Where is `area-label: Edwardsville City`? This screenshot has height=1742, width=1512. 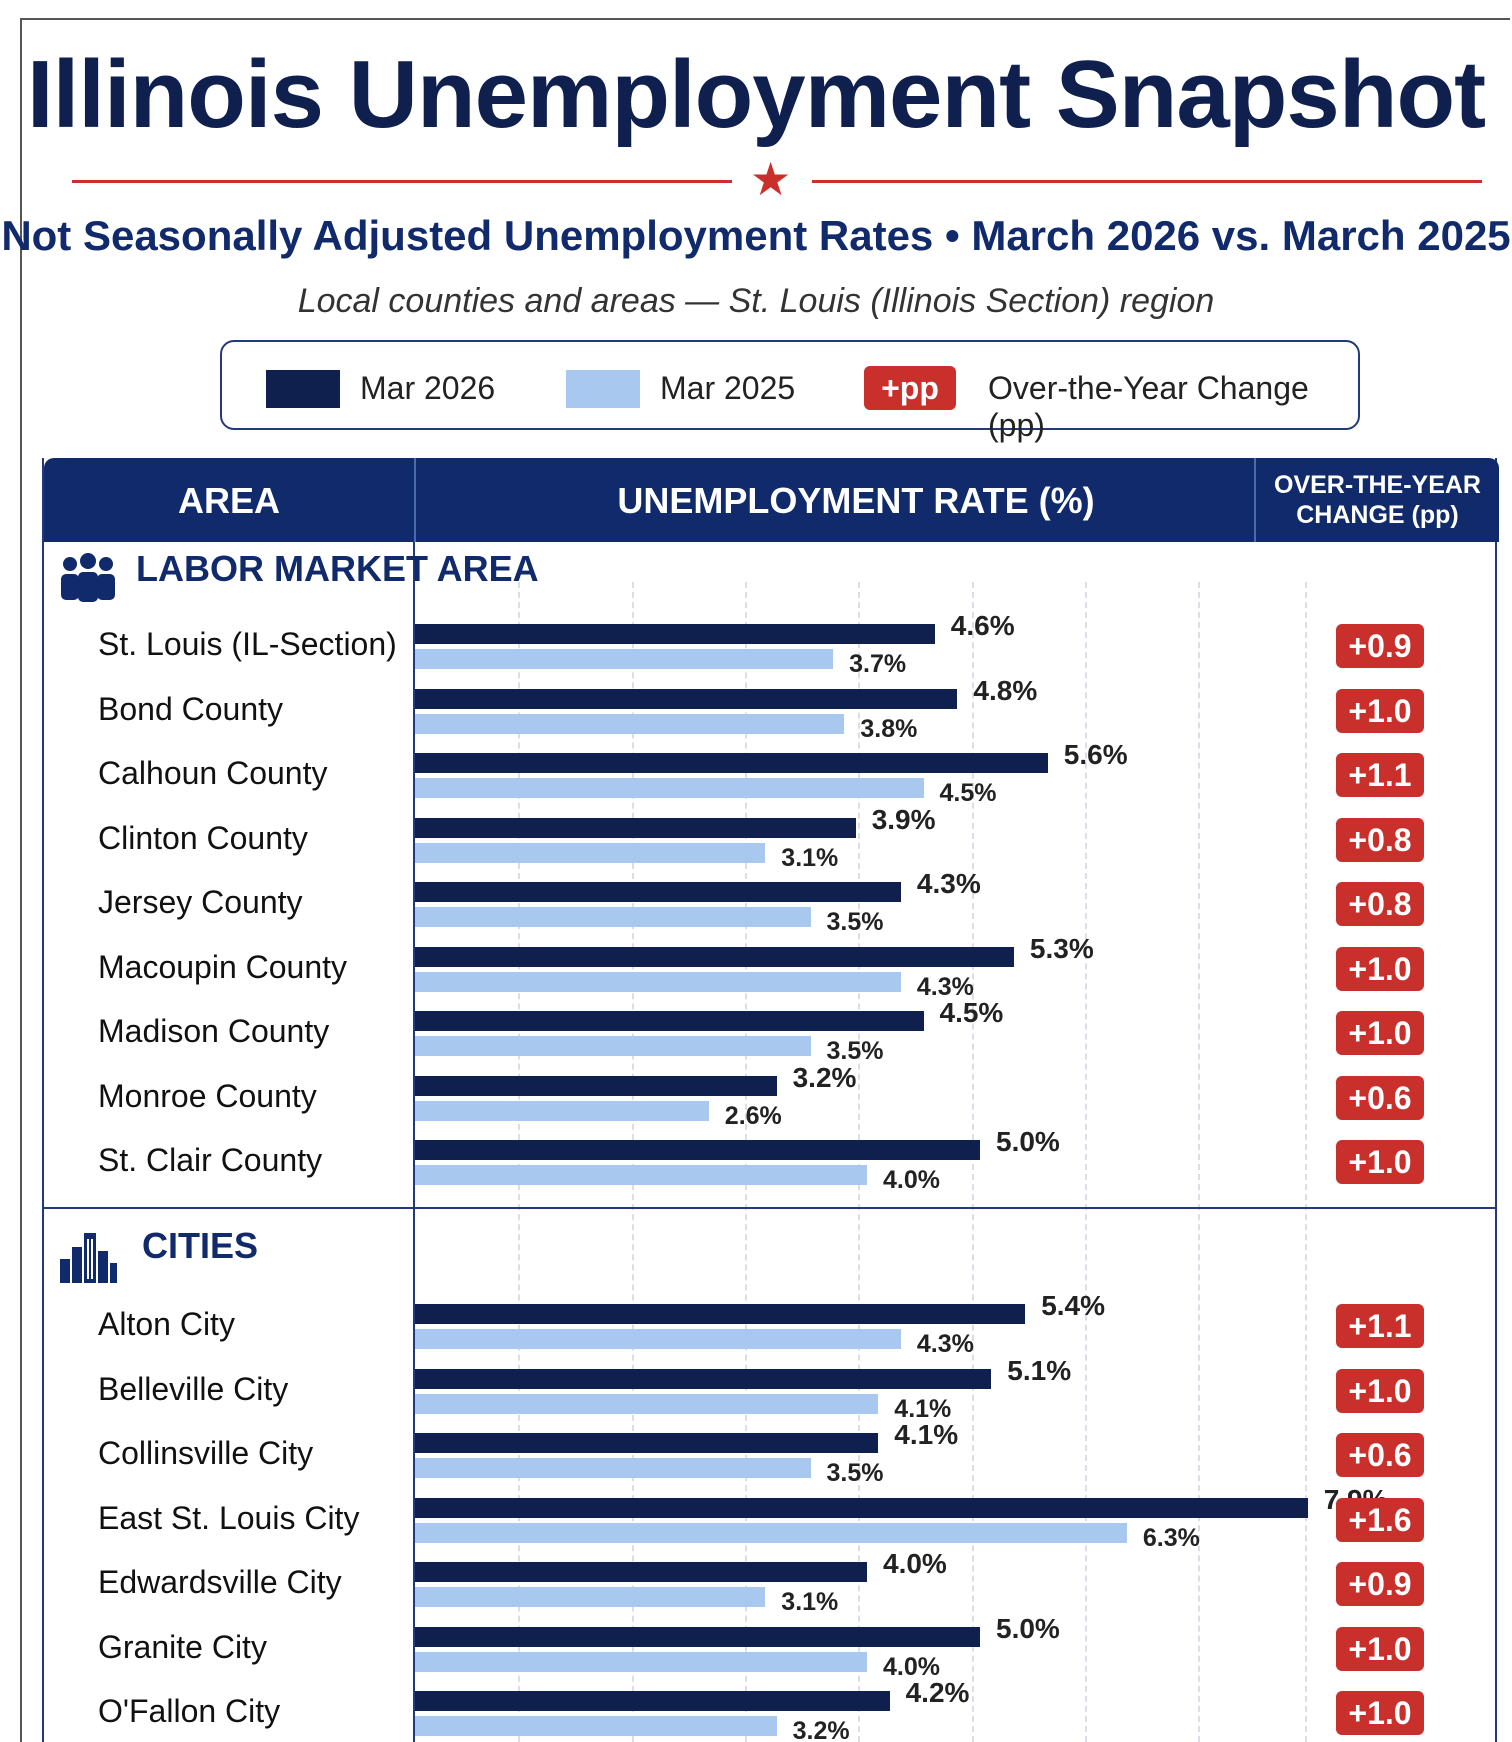
area-label: Edwardsville City is located at coordinates (220, 1582).